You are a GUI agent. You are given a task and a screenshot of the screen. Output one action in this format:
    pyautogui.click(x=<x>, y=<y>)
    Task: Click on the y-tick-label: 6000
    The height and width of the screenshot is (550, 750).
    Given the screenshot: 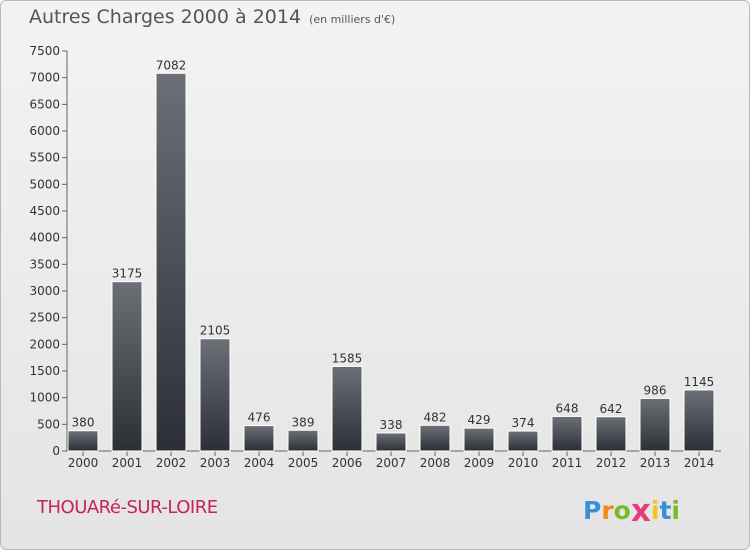 What is the action you would take?
    pyautogui.click(x=44, y=131)
    